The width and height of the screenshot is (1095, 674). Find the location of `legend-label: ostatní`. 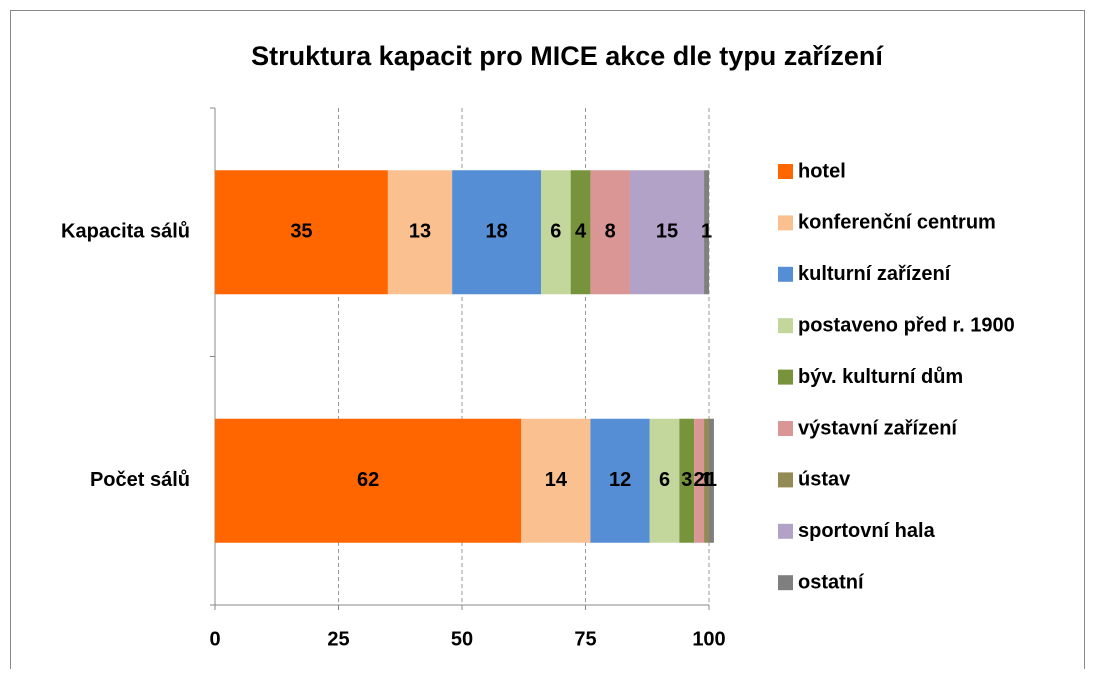

legend-label: ostatní is located at coordinates (831, 582).